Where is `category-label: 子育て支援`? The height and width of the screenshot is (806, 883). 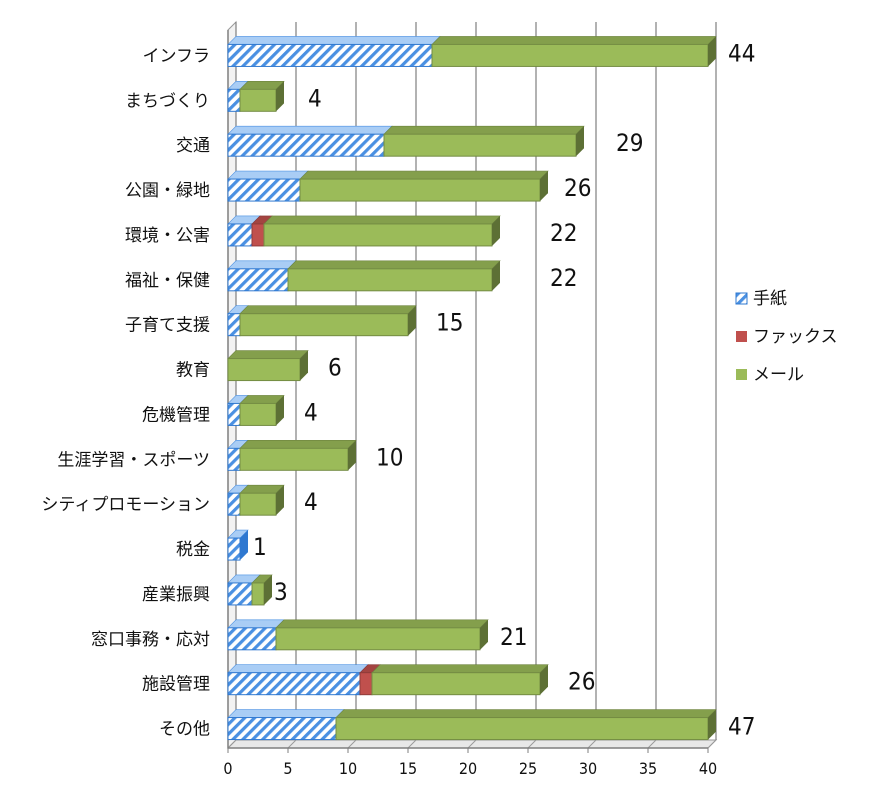
category-label: 子育て支援 is located at coordinates (167, 326).